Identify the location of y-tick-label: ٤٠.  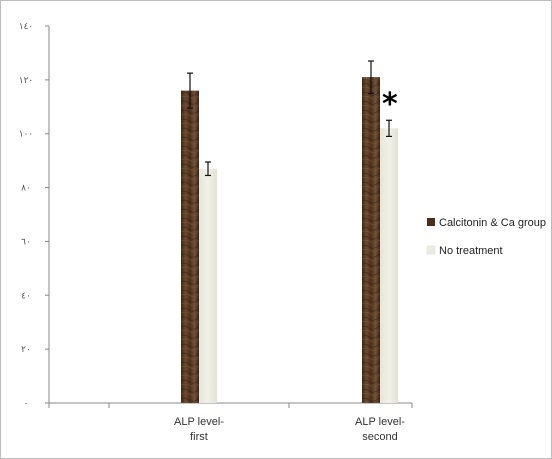
(26, 296).